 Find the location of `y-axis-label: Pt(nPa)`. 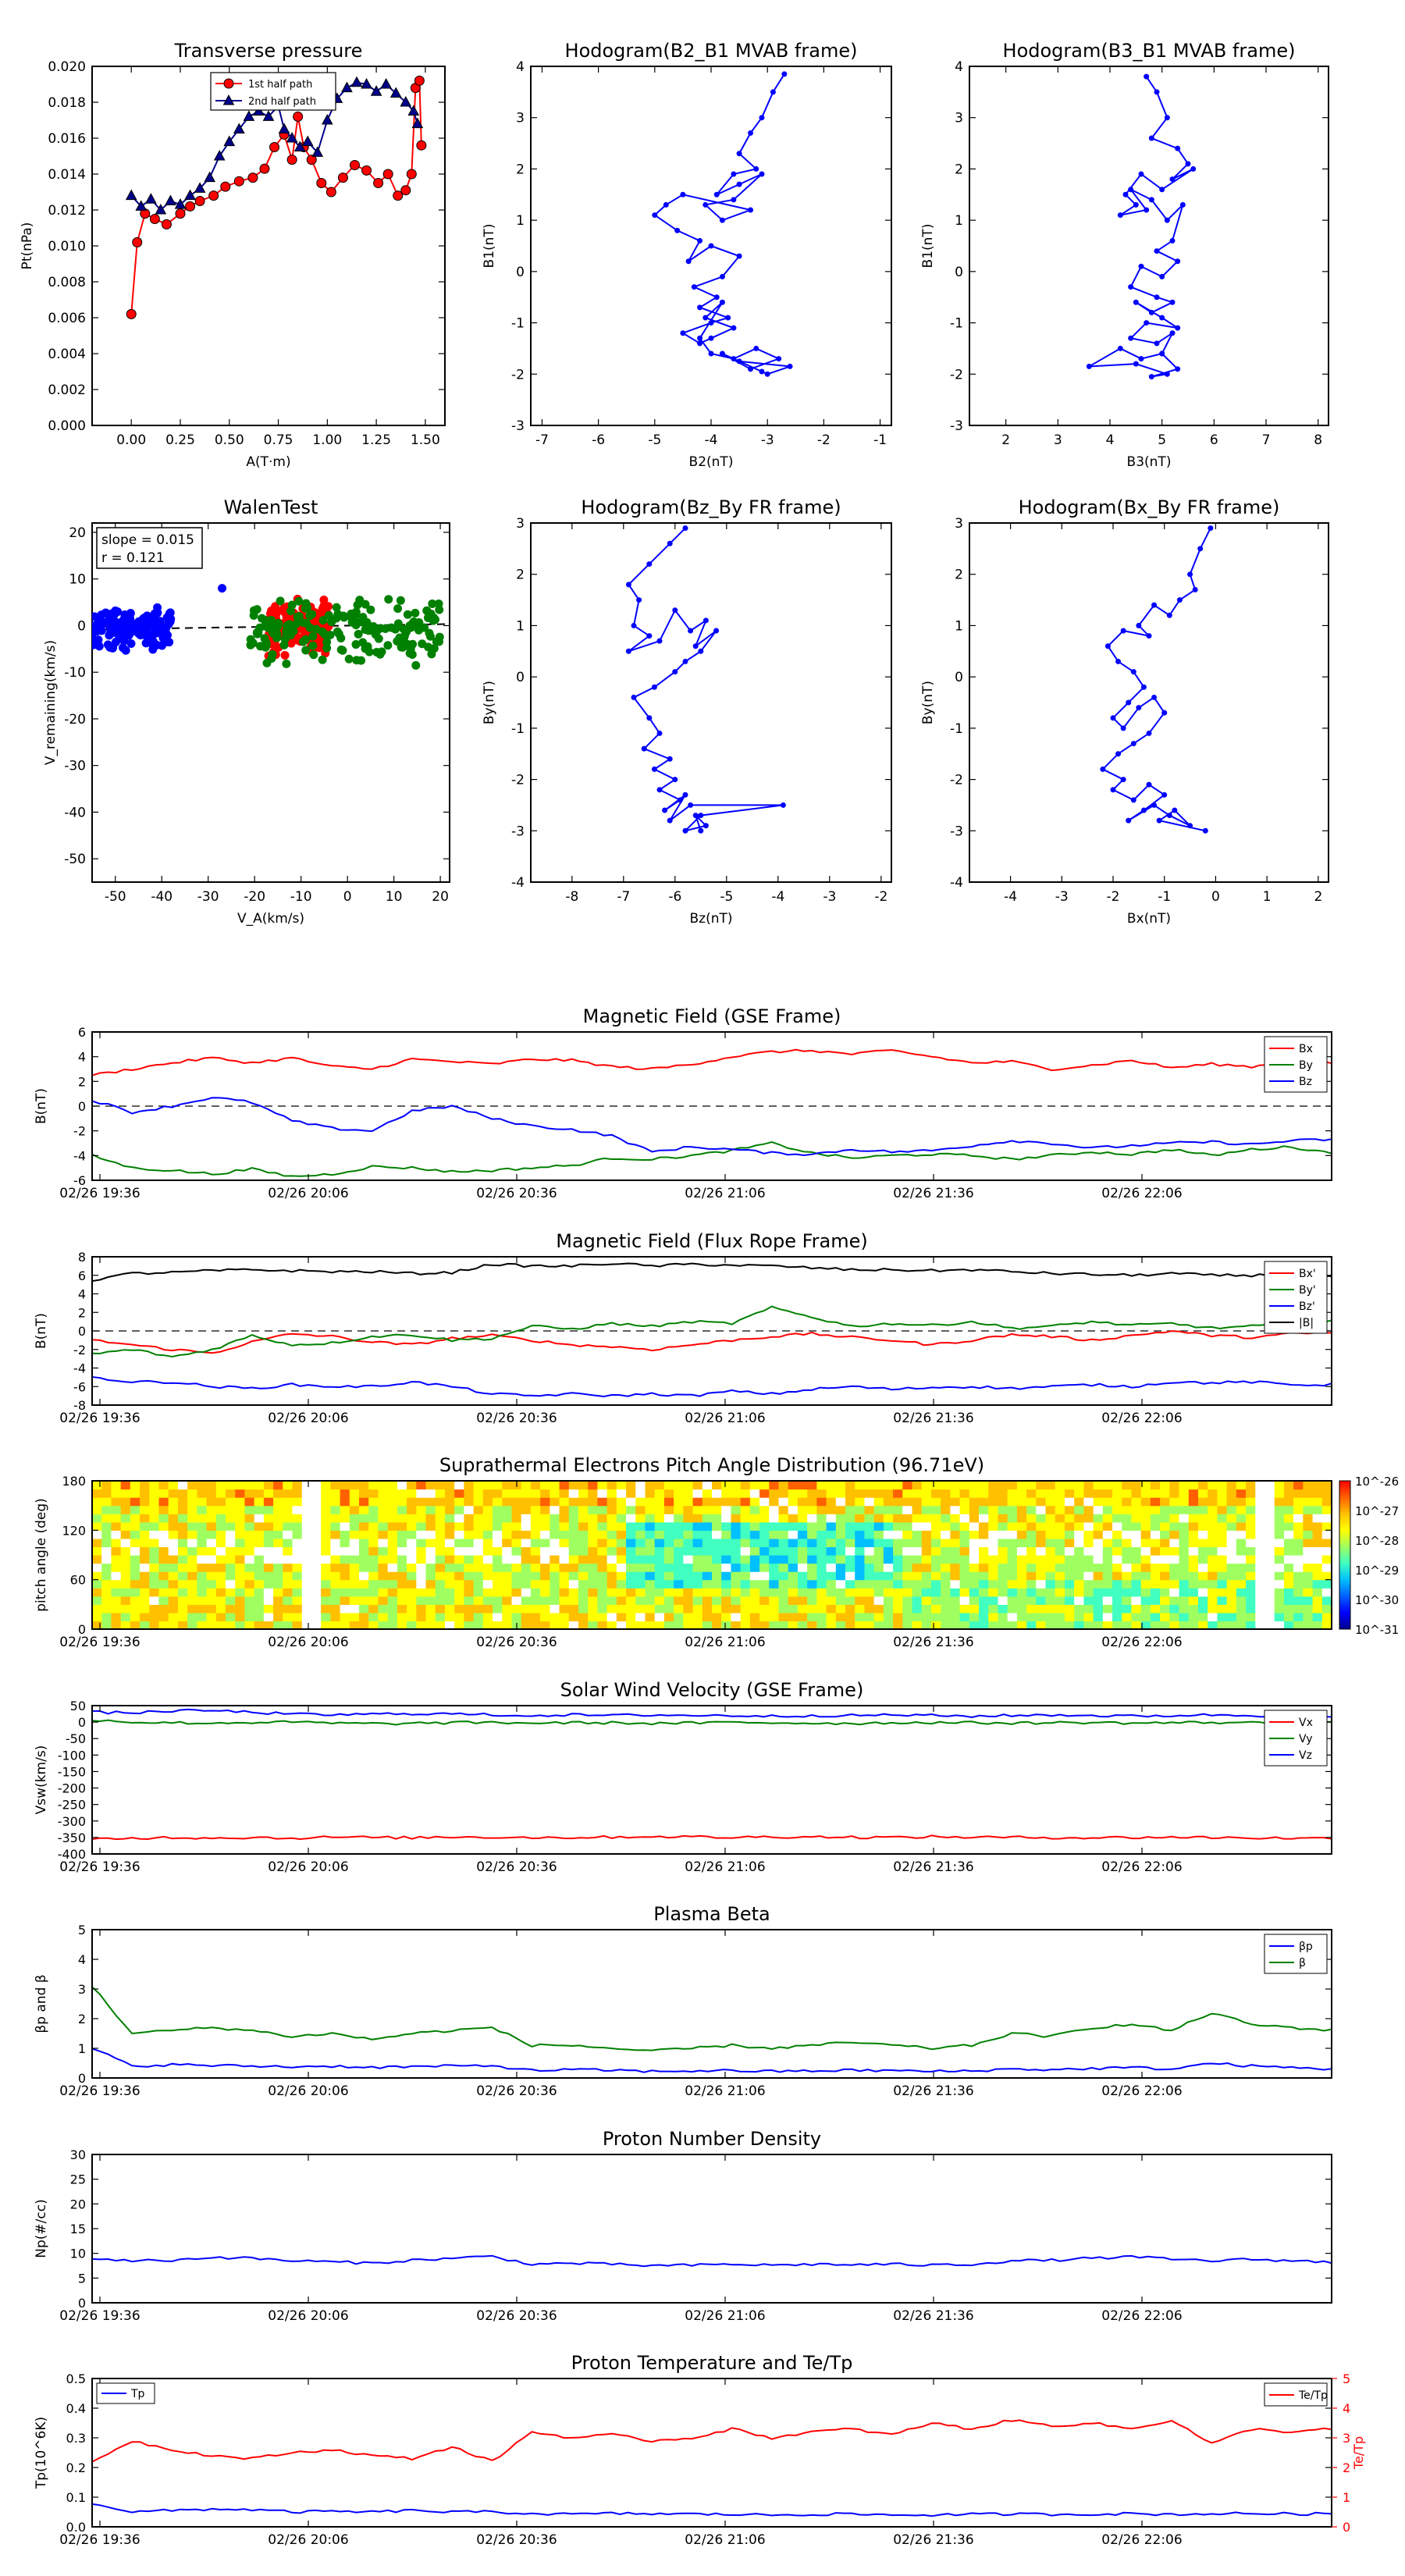

y-axis-label: Pt(nPa) is located at coordinates (28, 246).